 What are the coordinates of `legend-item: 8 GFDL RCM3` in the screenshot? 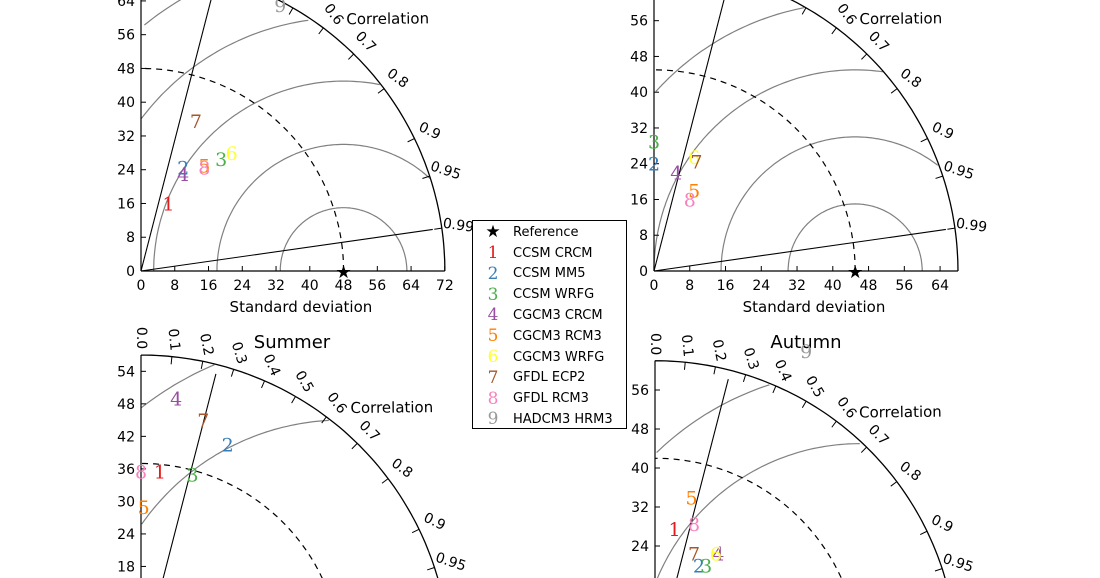 It's located at (531, 399).